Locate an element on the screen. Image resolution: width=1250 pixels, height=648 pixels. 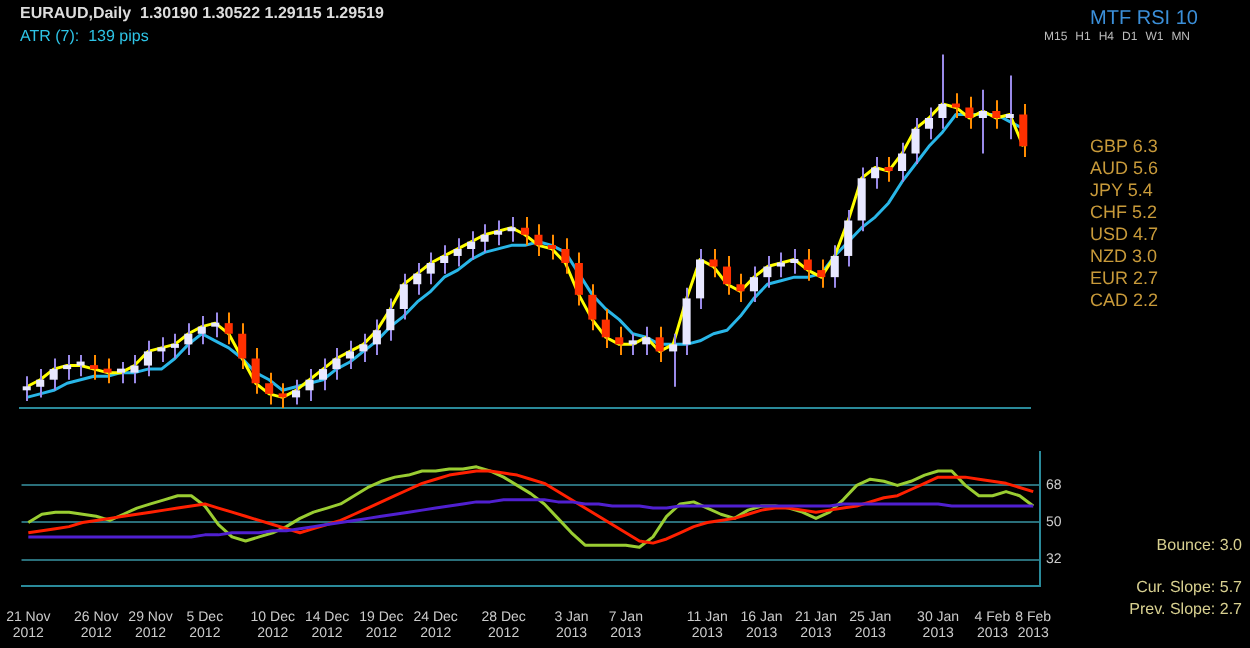
text: Prev. Slope: 2.7 is located at coordinates (1184, 609).